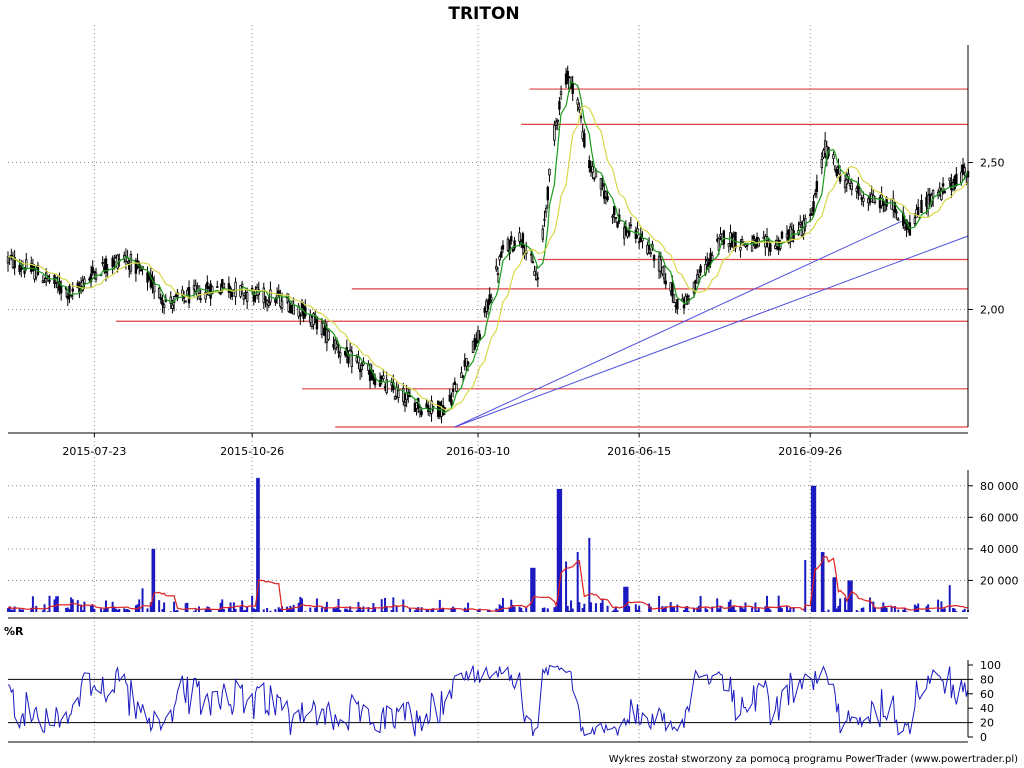 This screenshot has width=1024, height=768. What do you see at coordinates (488, 584) in the screenshot?
I see `volume-moving-average` at bounding box center [488, 584].